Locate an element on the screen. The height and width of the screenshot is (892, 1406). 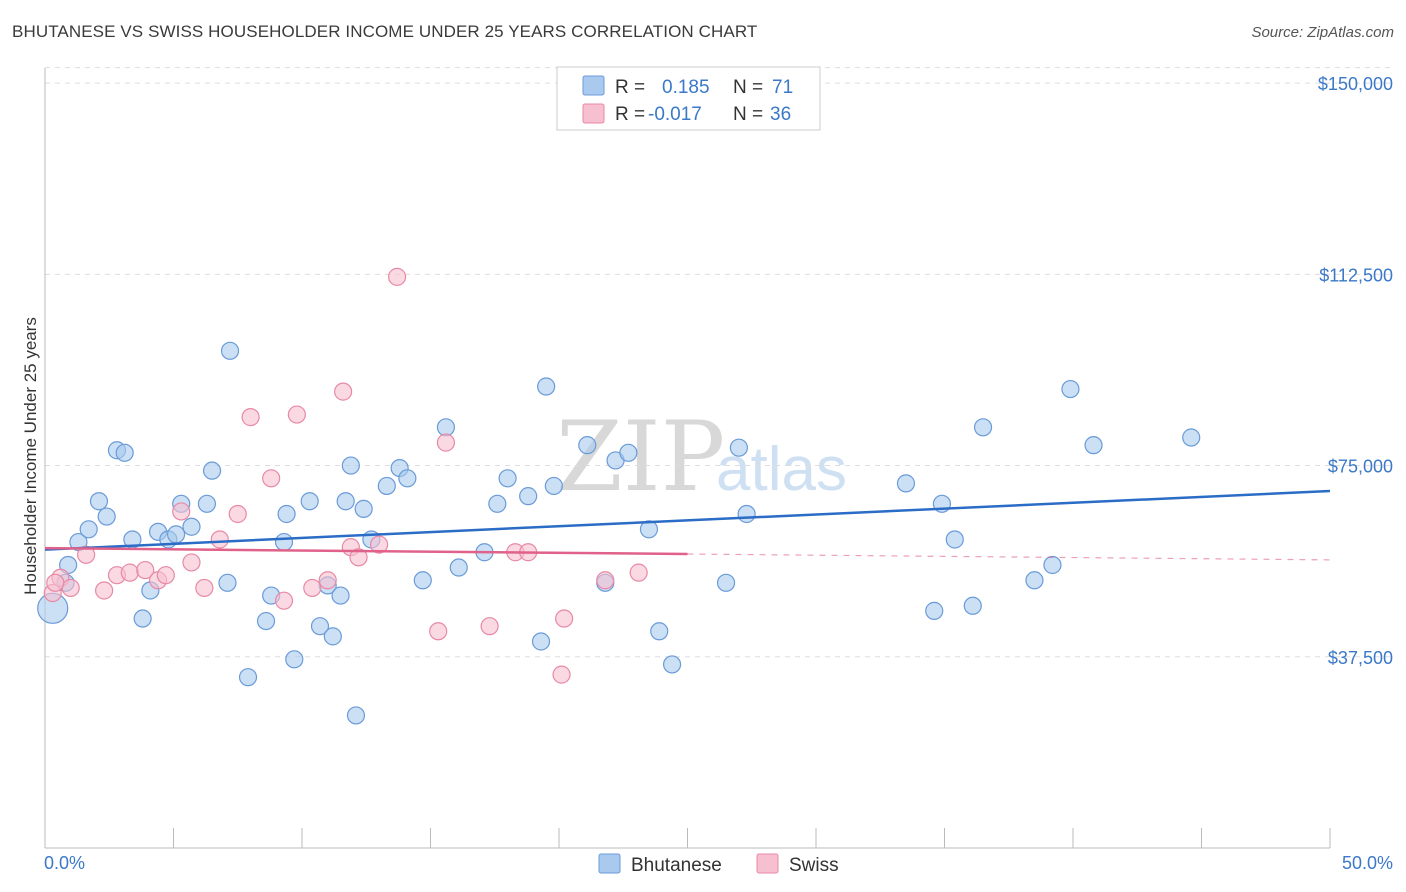
series-legend: Bhutanese Swiss is located at coordinates (718, 864).